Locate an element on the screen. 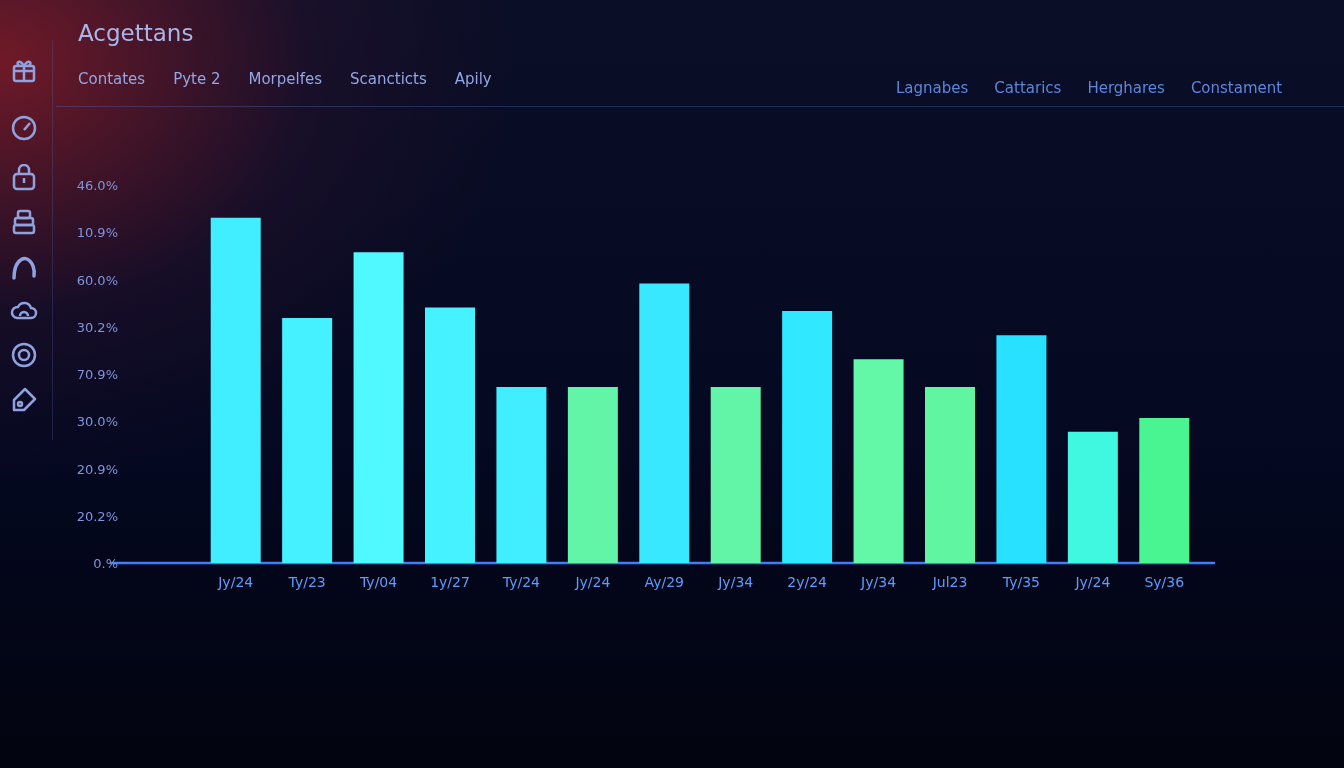 The height and width of the screenshot is (768, 1344). text: Constament is located at coordinates (1236, 88).